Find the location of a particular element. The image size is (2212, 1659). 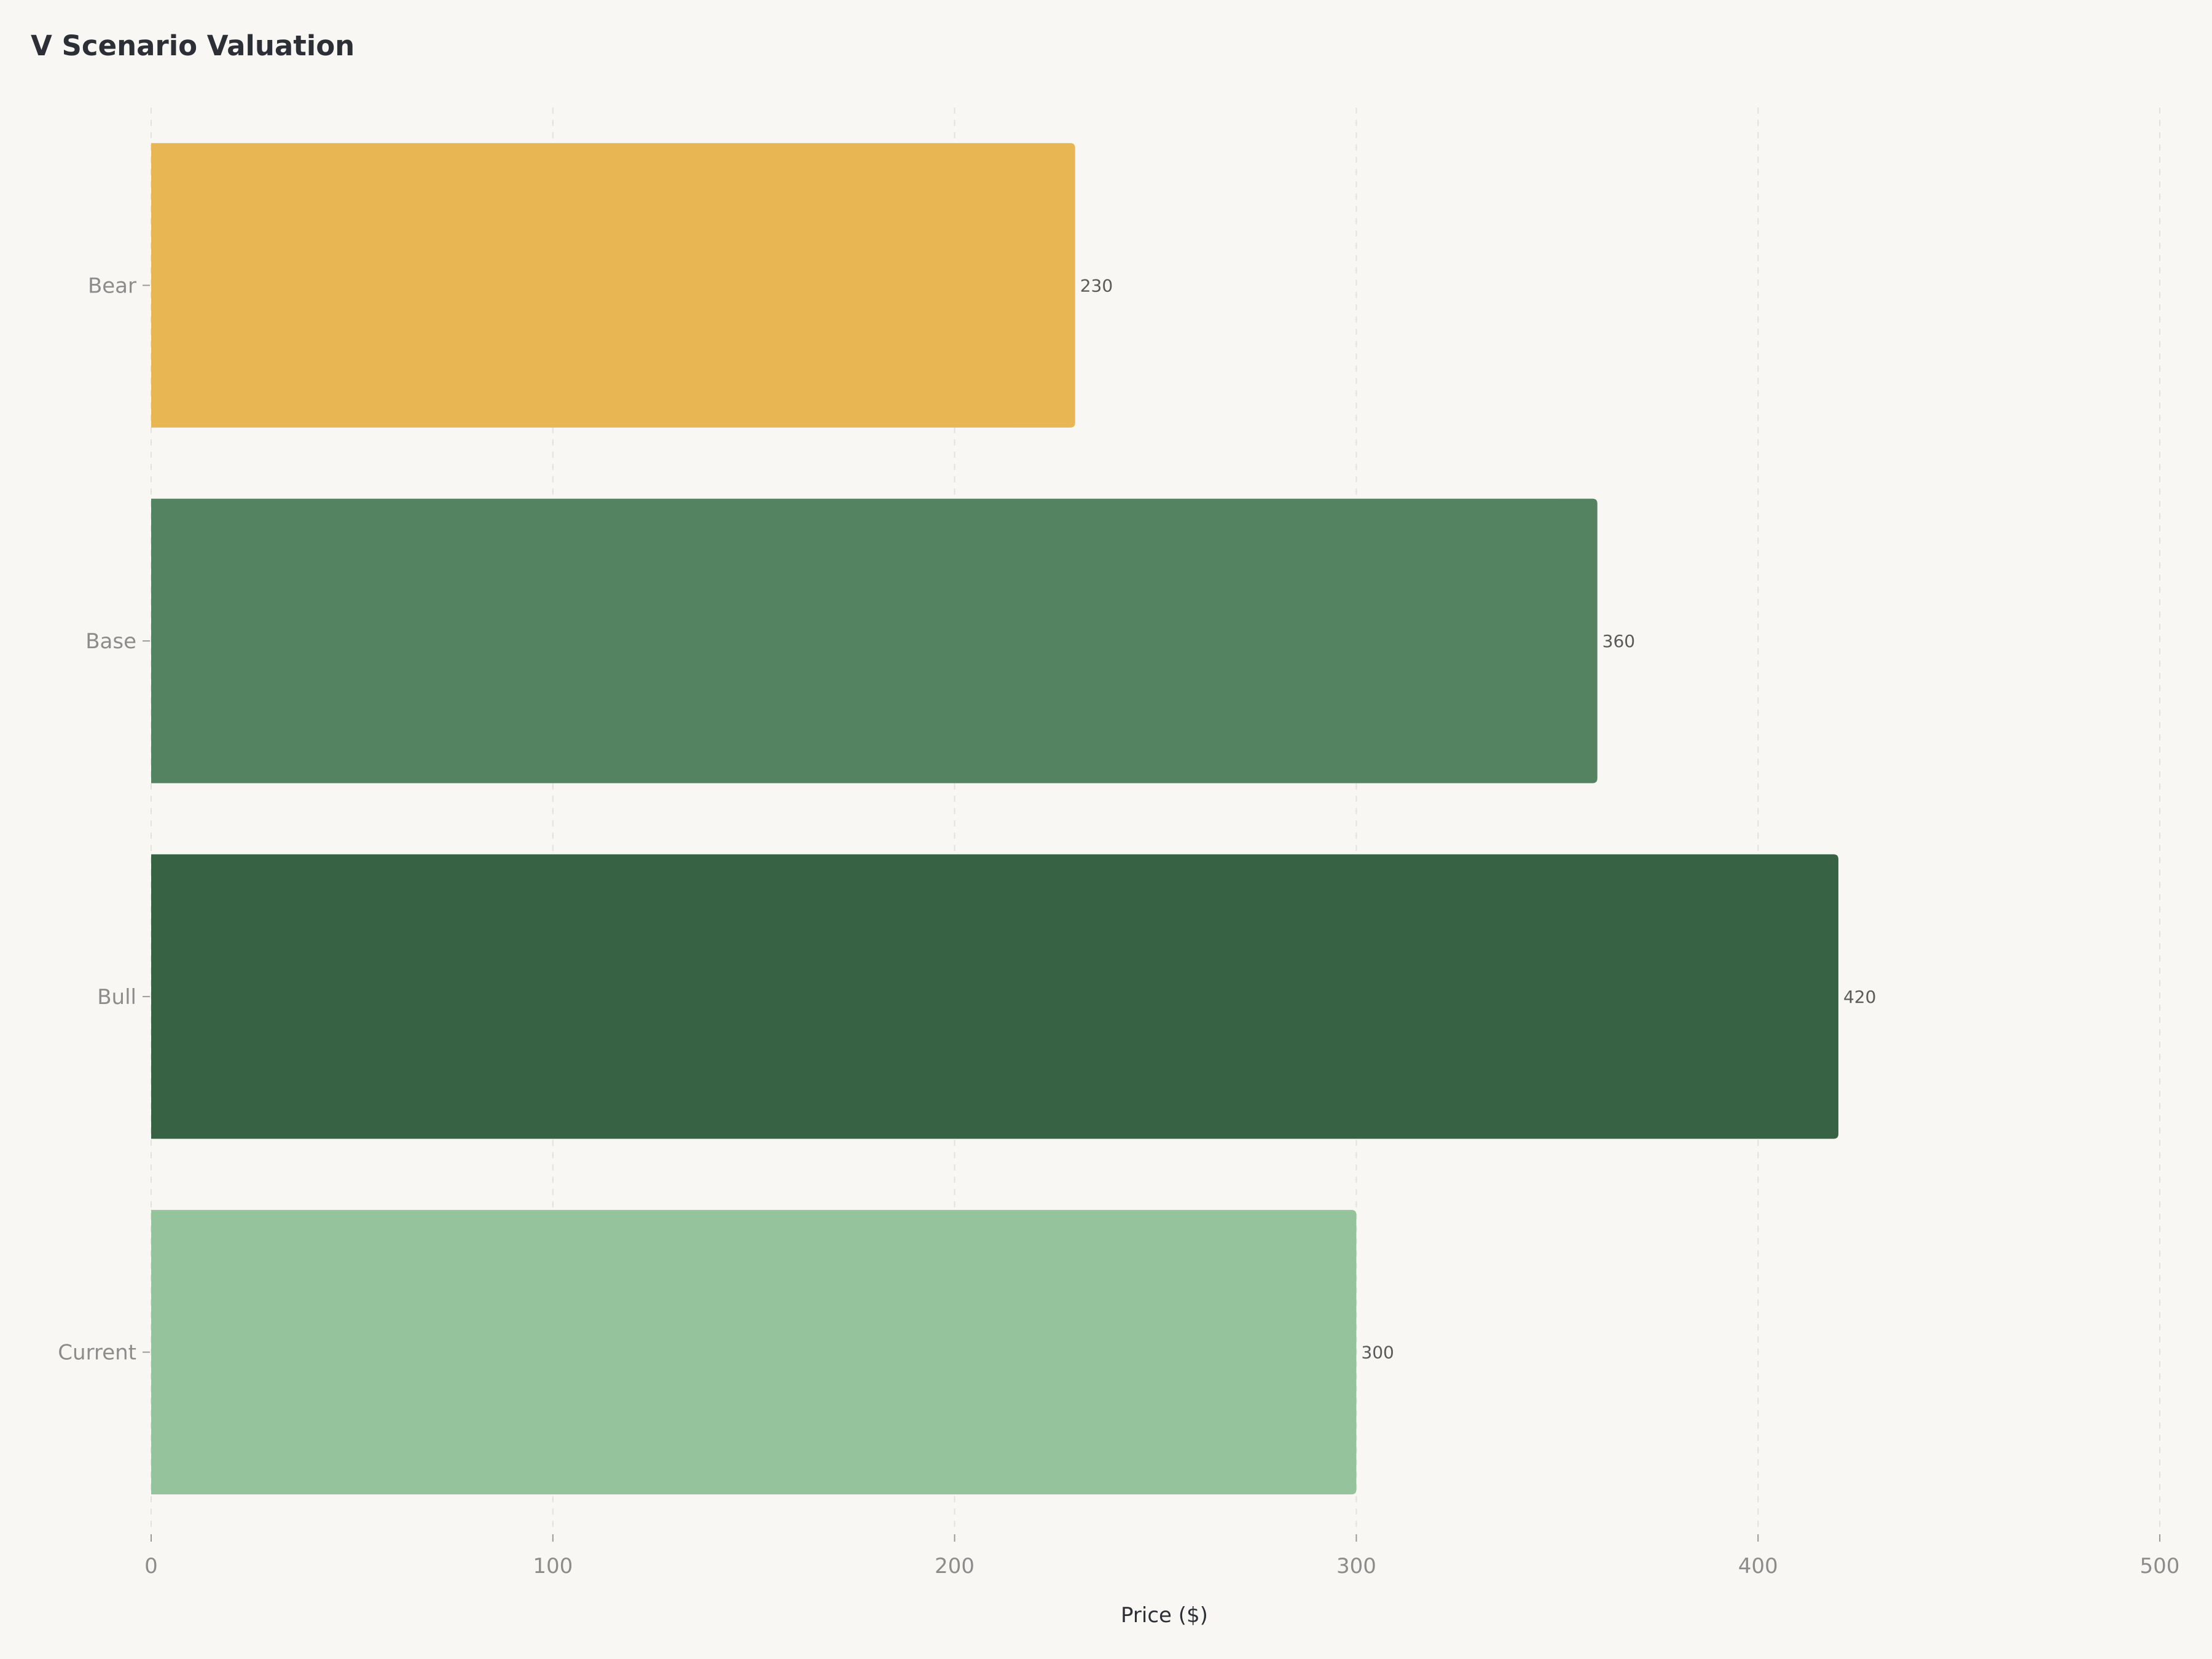

y-tick-label: Bear is located at coordinates (112, 285).